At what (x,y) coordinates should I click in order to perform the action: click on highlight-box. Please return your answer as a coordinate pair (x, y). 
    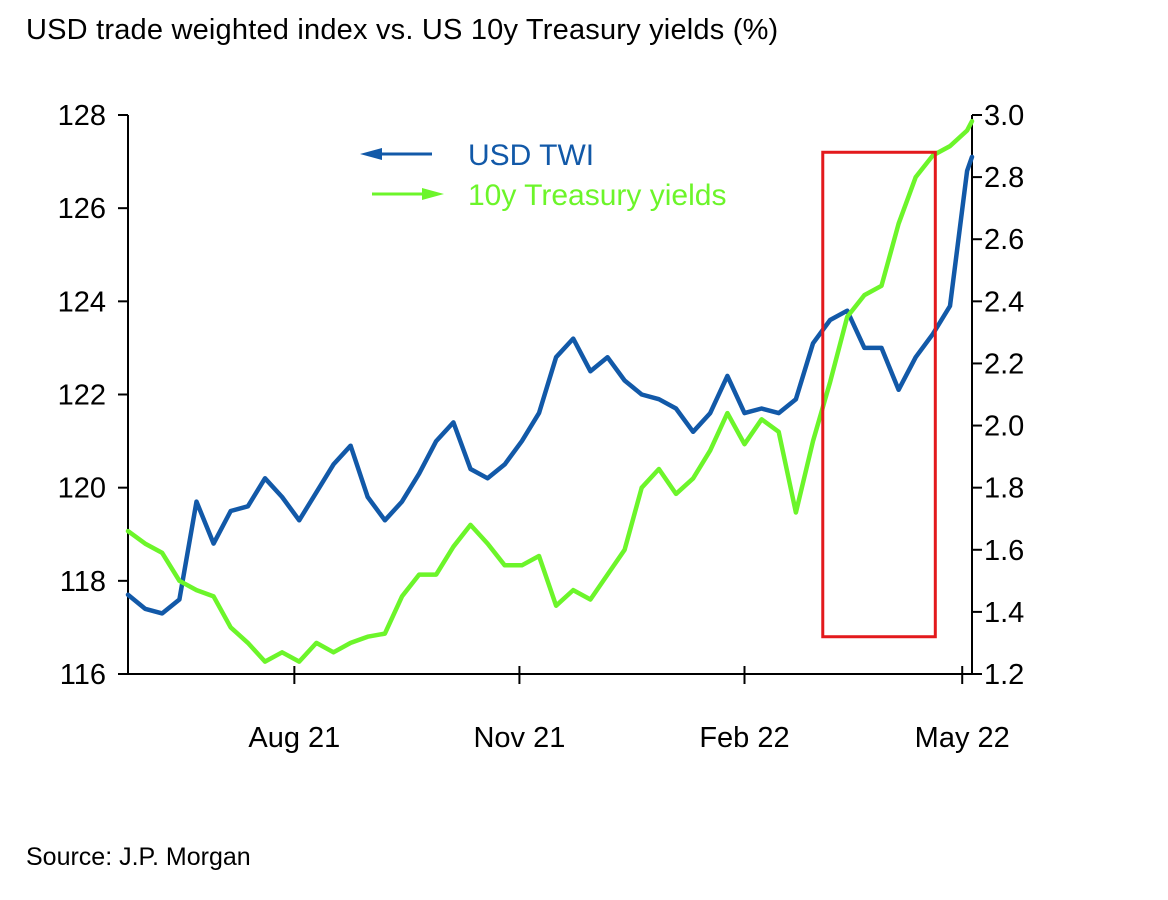
    Looking at the image, I should click on (879, 394).